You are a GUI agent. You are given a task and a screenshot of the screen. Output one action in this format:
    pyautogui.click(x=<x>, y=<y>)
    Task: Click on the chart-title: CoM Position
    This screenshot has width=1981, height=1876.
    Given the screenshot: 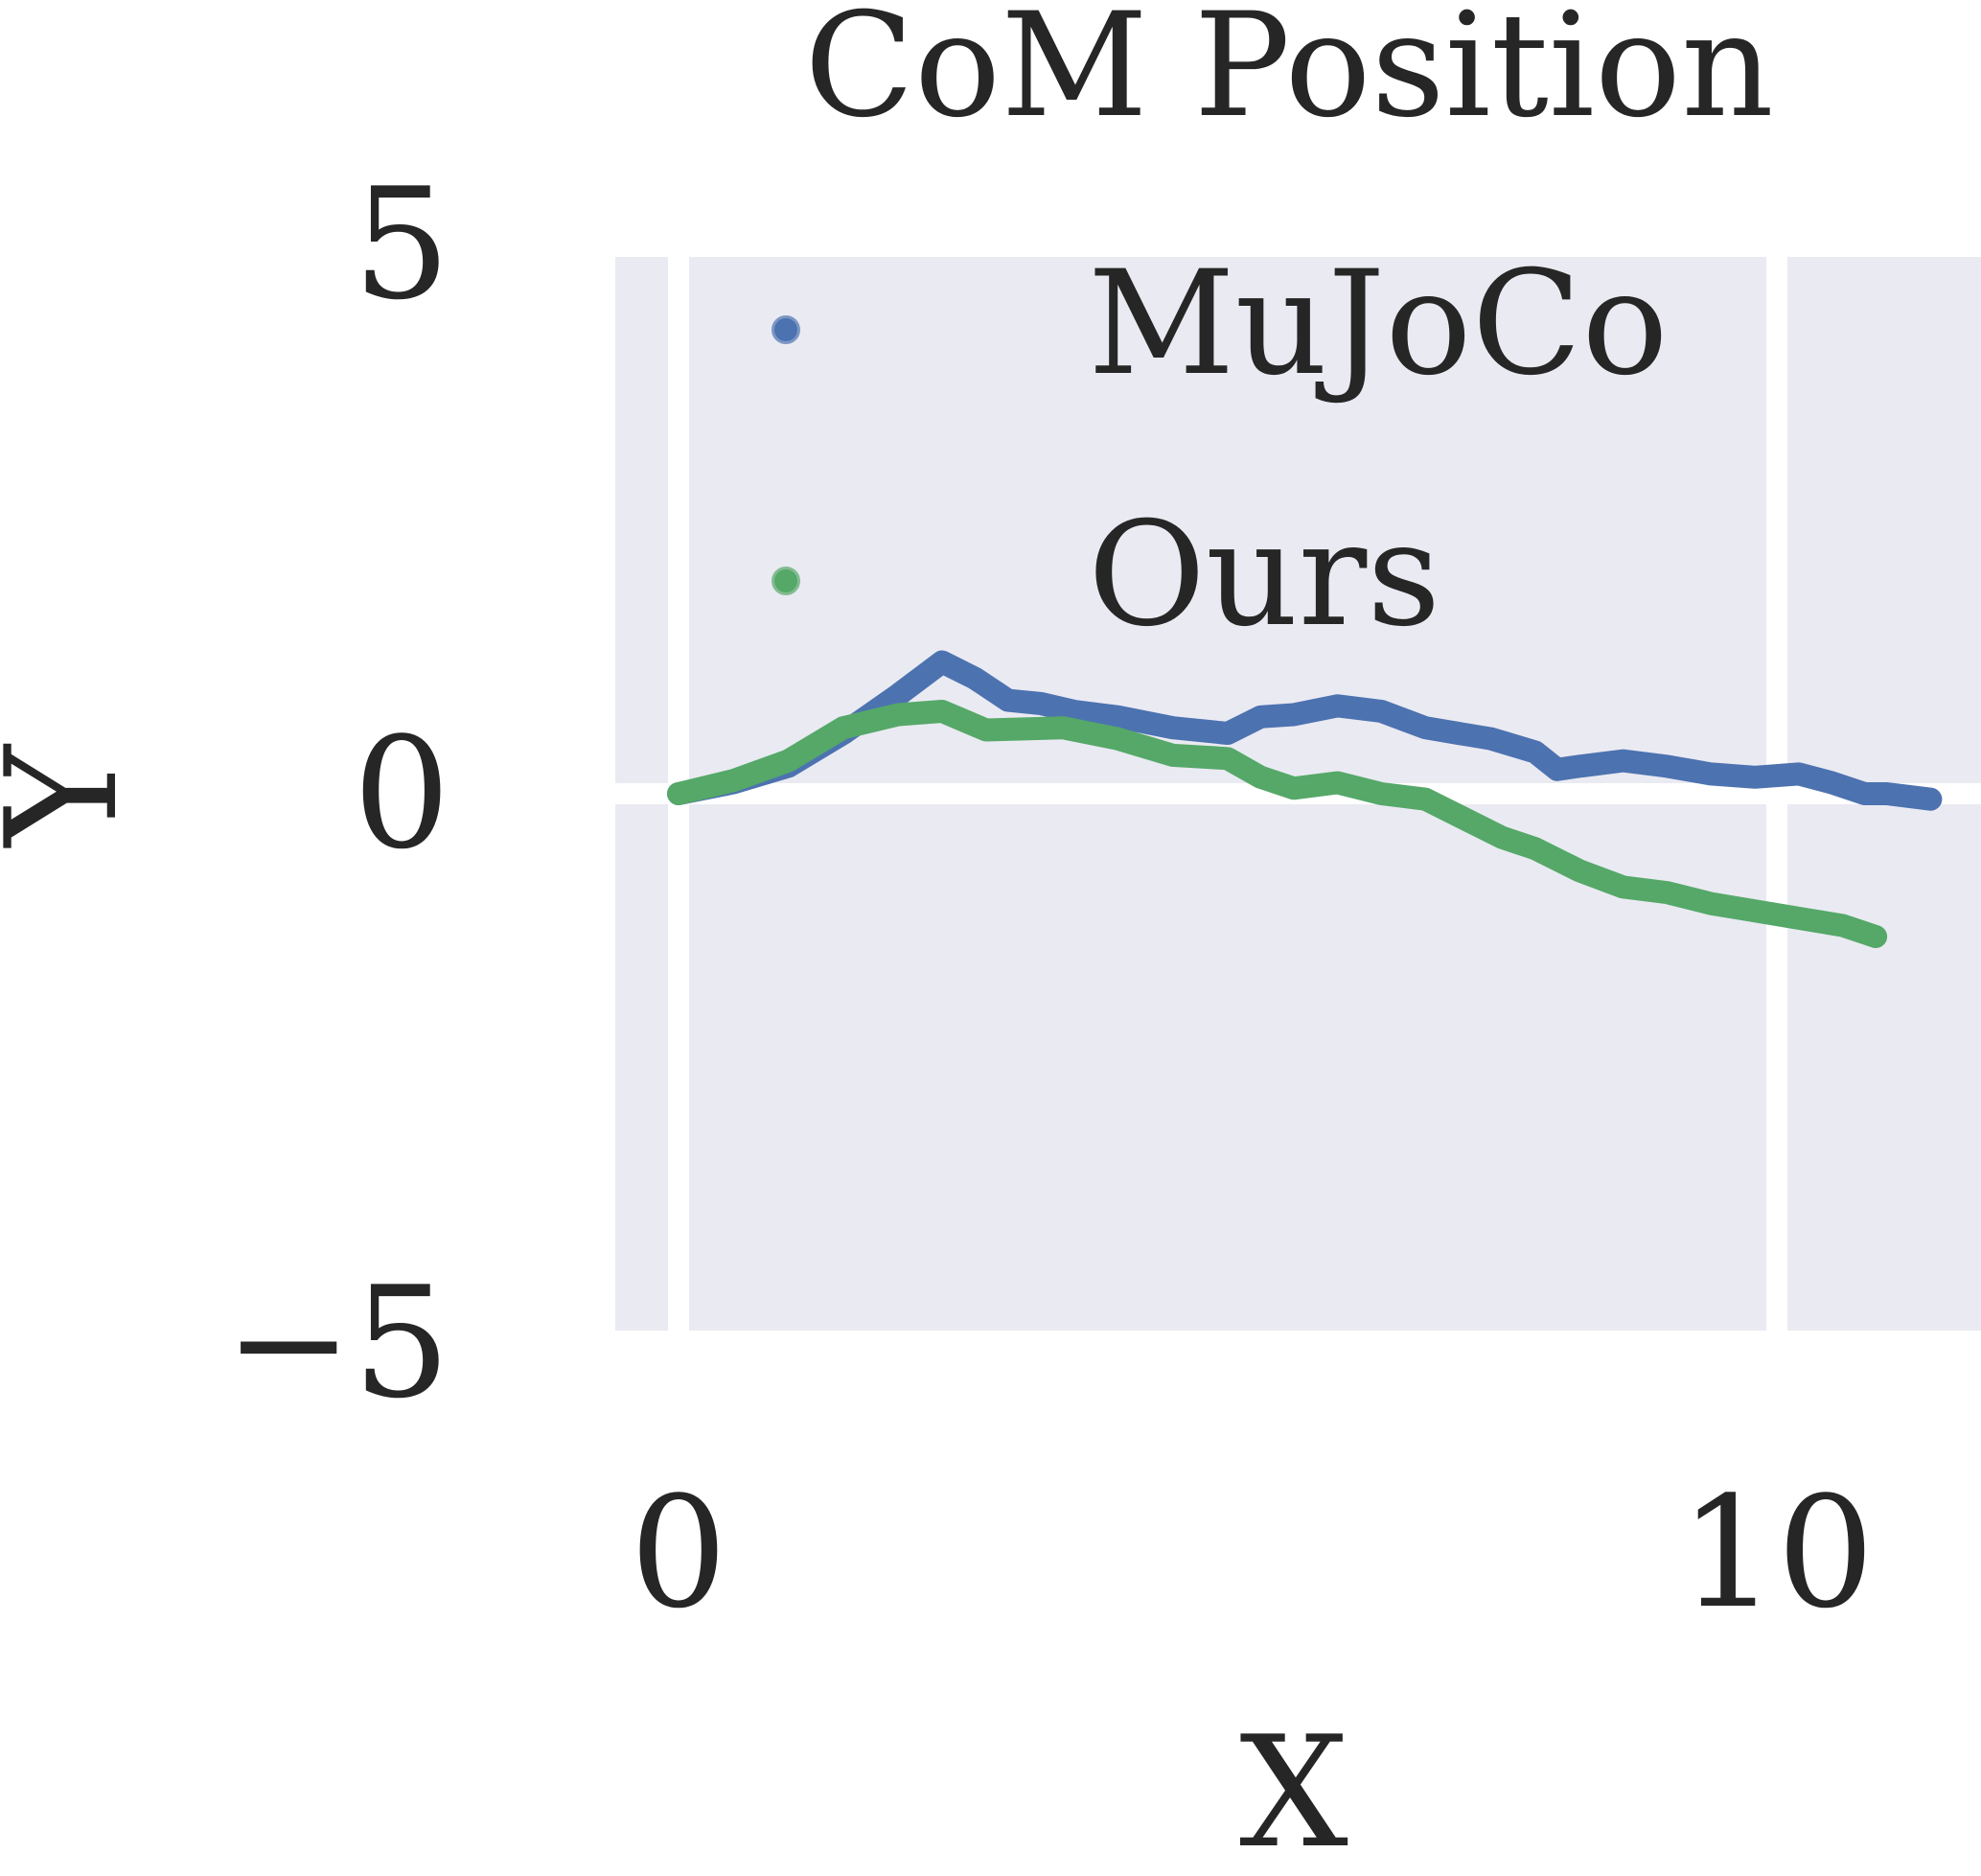 What is the action you would take?
    pyautogui.click(x=1289, y=75)
    